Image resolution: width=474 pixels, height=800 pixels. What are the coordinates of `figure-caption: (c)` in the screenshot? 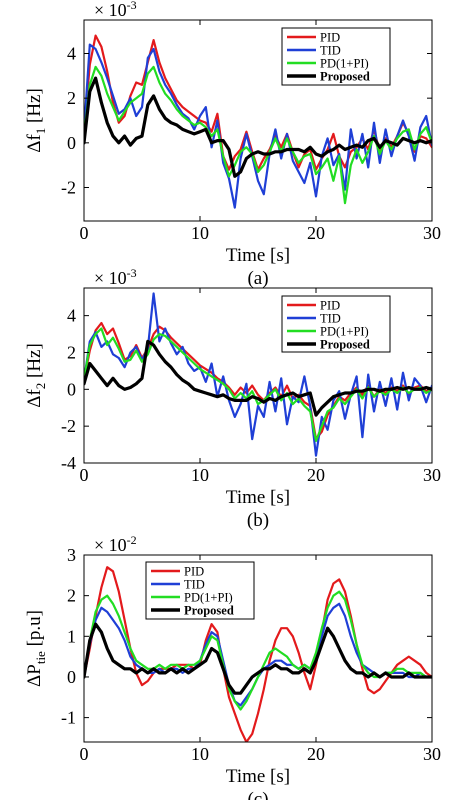 It's located at (257, 794).